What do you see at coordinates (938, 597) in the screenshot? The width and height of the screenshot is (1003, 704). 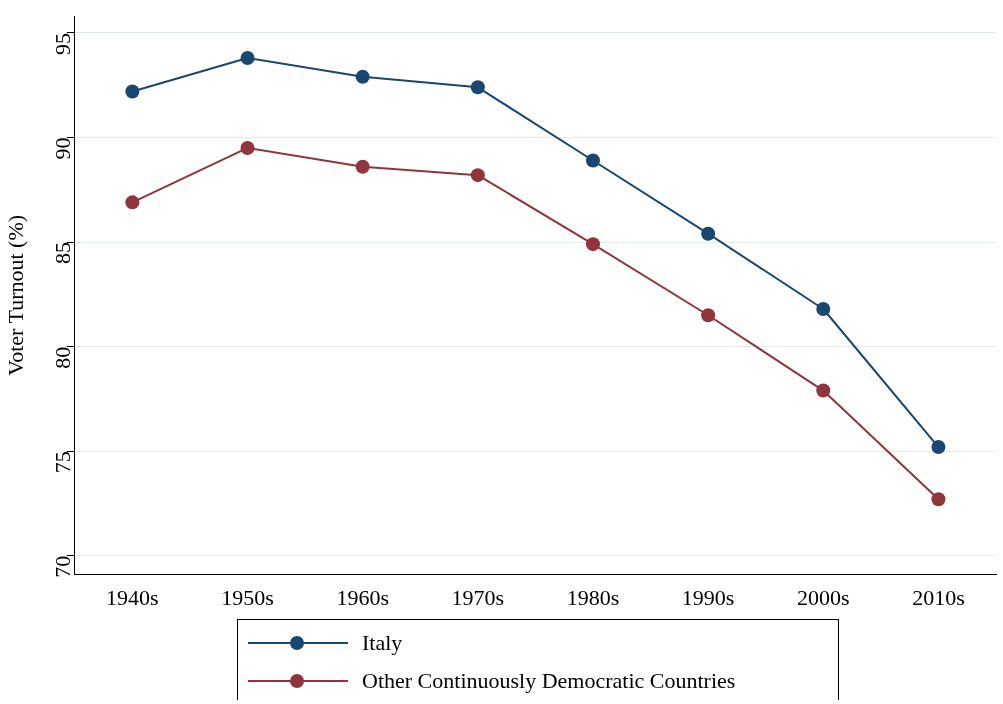 I see `x-tick-label: 2010s` at bounding box center [938, 597].